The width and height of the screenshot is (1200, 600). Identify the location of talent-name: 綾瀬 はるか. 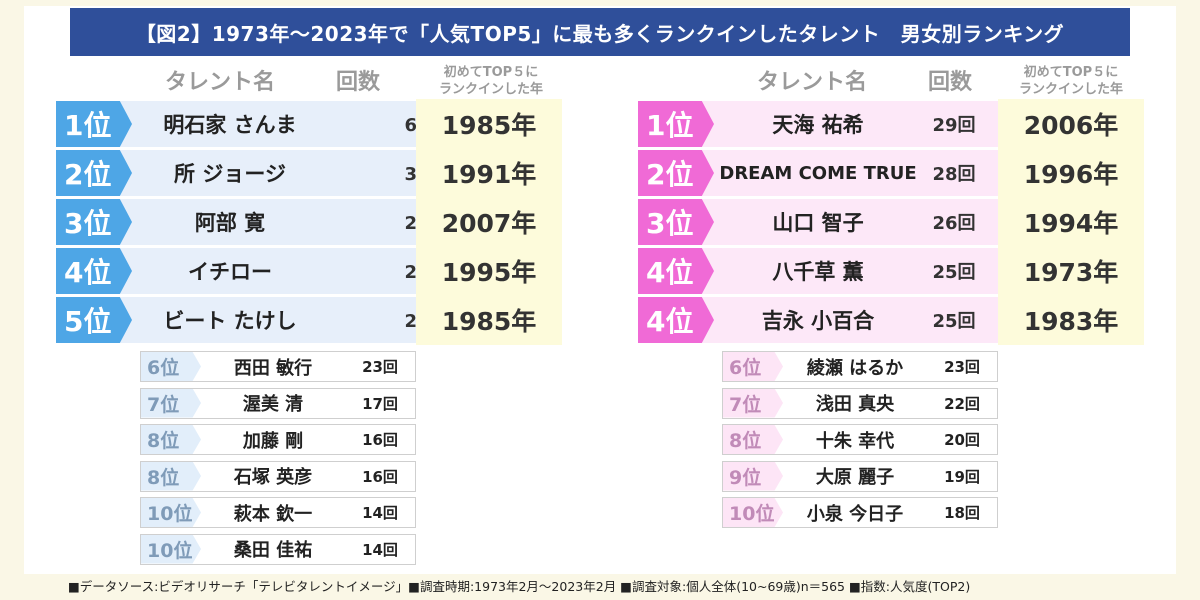
(855, 368).